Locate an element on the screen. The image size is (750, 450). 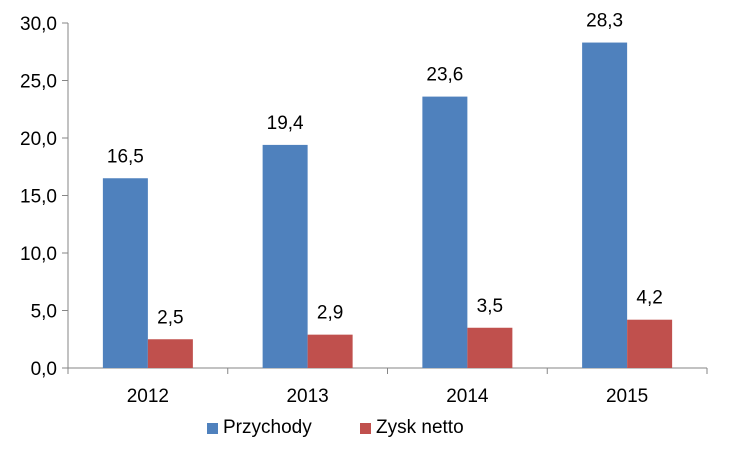
data-label: 4,2 is located at coordinates (649, 298).